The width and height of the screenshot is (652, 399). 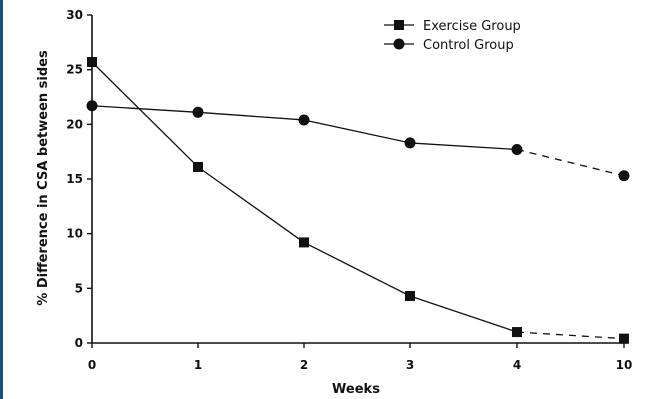 What do you see at coordinates (198, 365) in the screenshot?
I see `x-tick-label: 1` at bounding box center [198, 365].